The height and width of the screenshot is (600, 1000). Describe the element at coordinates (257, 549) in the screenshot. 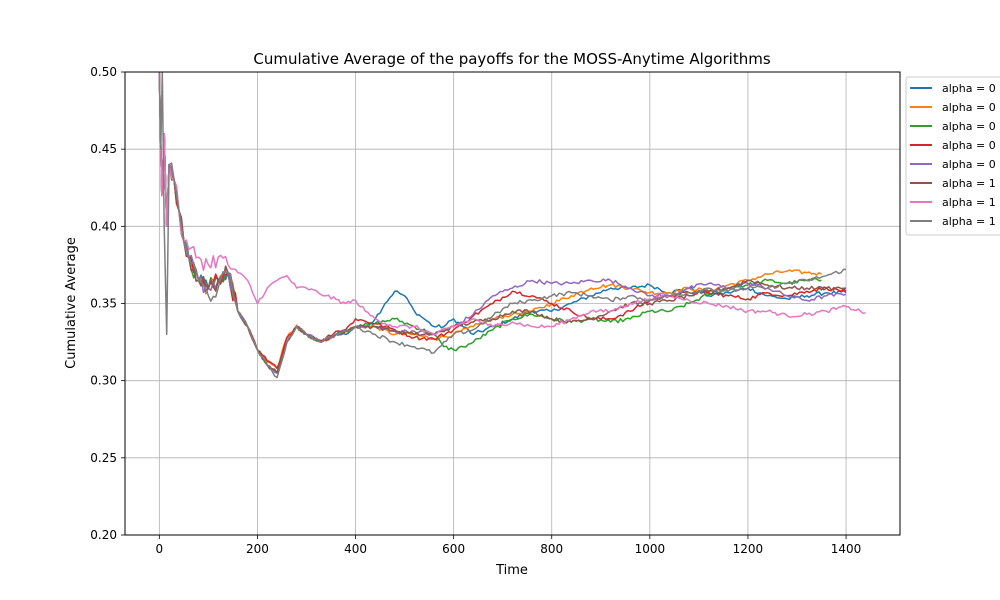

I see `x-tick-label: 200` at that location.